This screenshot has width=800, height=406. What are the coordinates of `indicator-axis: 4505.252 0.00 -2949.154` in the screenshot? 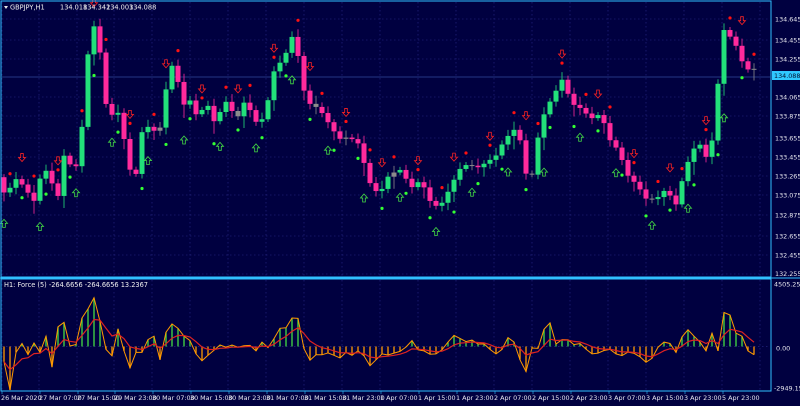 It's located at (787, 337).